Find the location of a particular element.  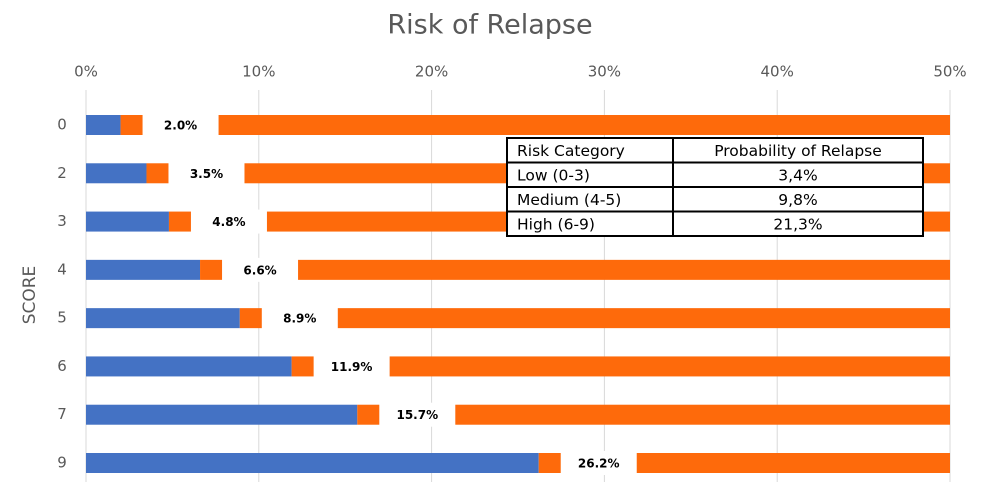

table-cell: High (6-9) is located at coordinates (556, 224).